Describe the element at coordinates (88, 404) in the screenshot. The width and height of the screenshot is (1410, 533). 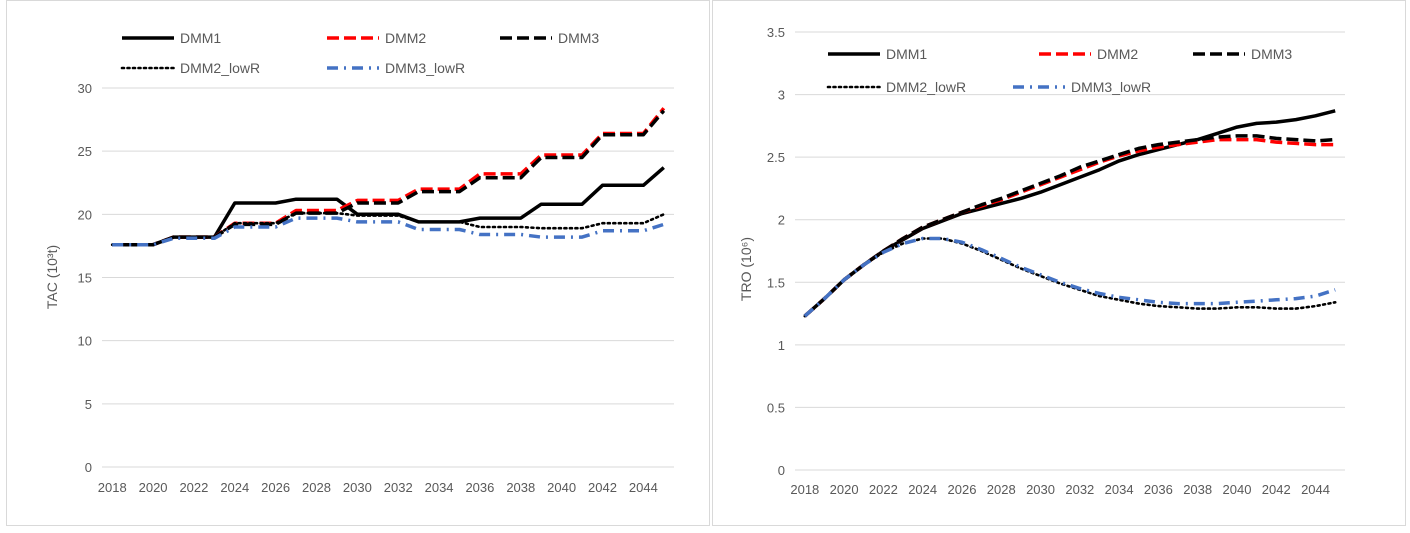
I see `y-tick-label: 5` at that location.